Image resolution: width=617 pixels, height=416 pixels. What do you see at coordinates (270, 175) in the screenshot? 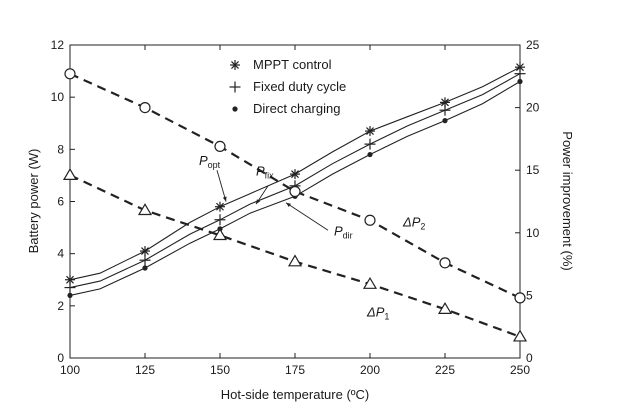
I see `annotation-sub: fix` at bounding box center [270, 175].